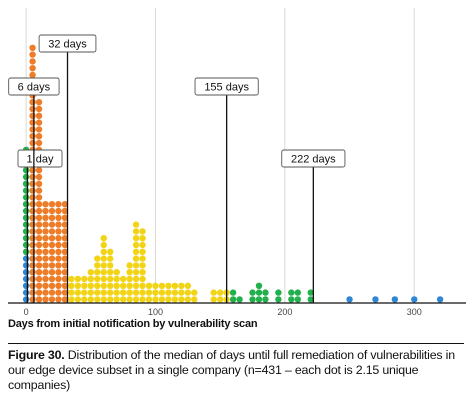 This screenshot has width=474, height=402. Describe the element at coordinates (34, 87) in the screenshot. I see `annotation-label: 6 days` at that location.